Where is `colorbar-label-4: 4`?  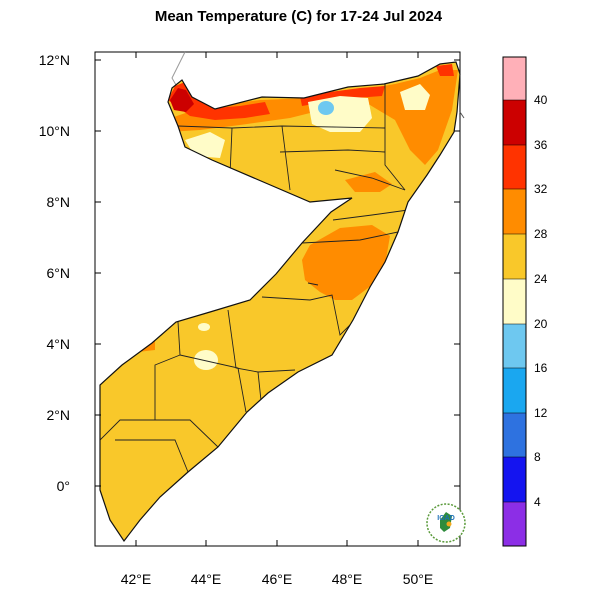 colorbar-label-4: 4 is located at coordinates (537, 502).